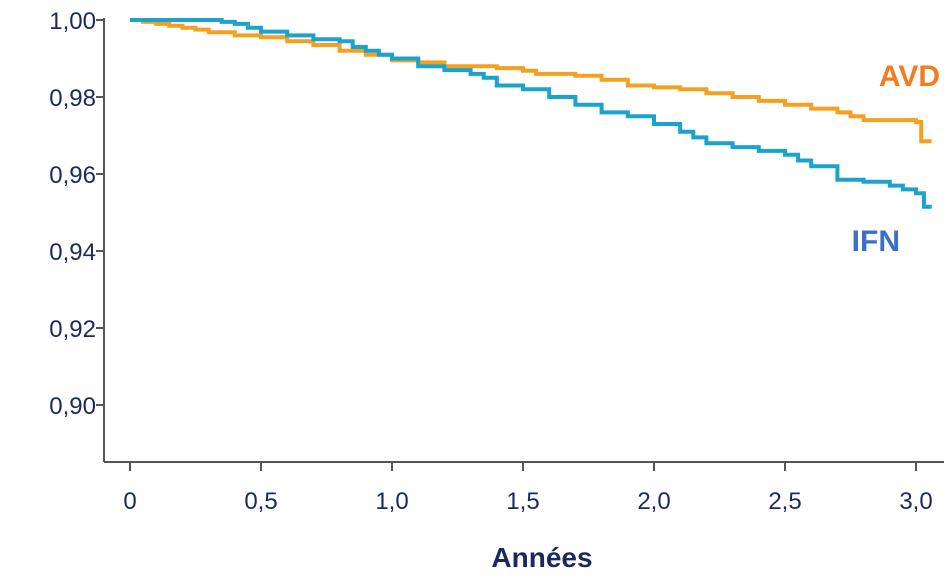 This screenshot has height=580, width=946. Describe the element at coordinates (72, 21) in the screenshot. I see `y-tick-label: 1,00` at that location.